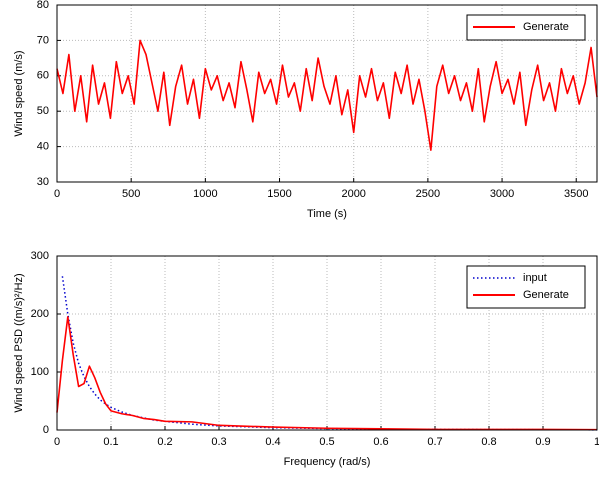 Image resolution: width=599 pixels, height=478 pixels. What do you see at coordinates (279, 194) in the screenshot?
I see `x-tick-label: 1500` at bounding box center [279, 194].